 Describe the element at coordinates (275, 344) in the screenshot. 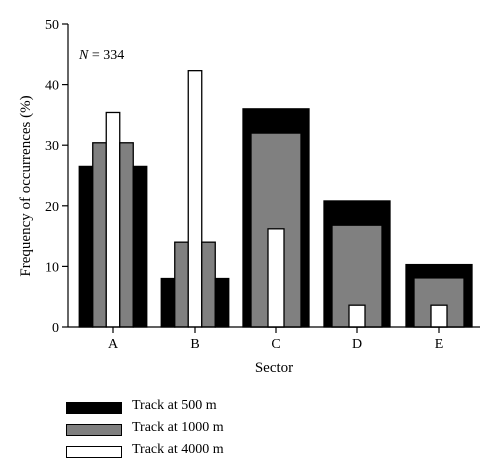

I see `x-tick-label: C` at that location.